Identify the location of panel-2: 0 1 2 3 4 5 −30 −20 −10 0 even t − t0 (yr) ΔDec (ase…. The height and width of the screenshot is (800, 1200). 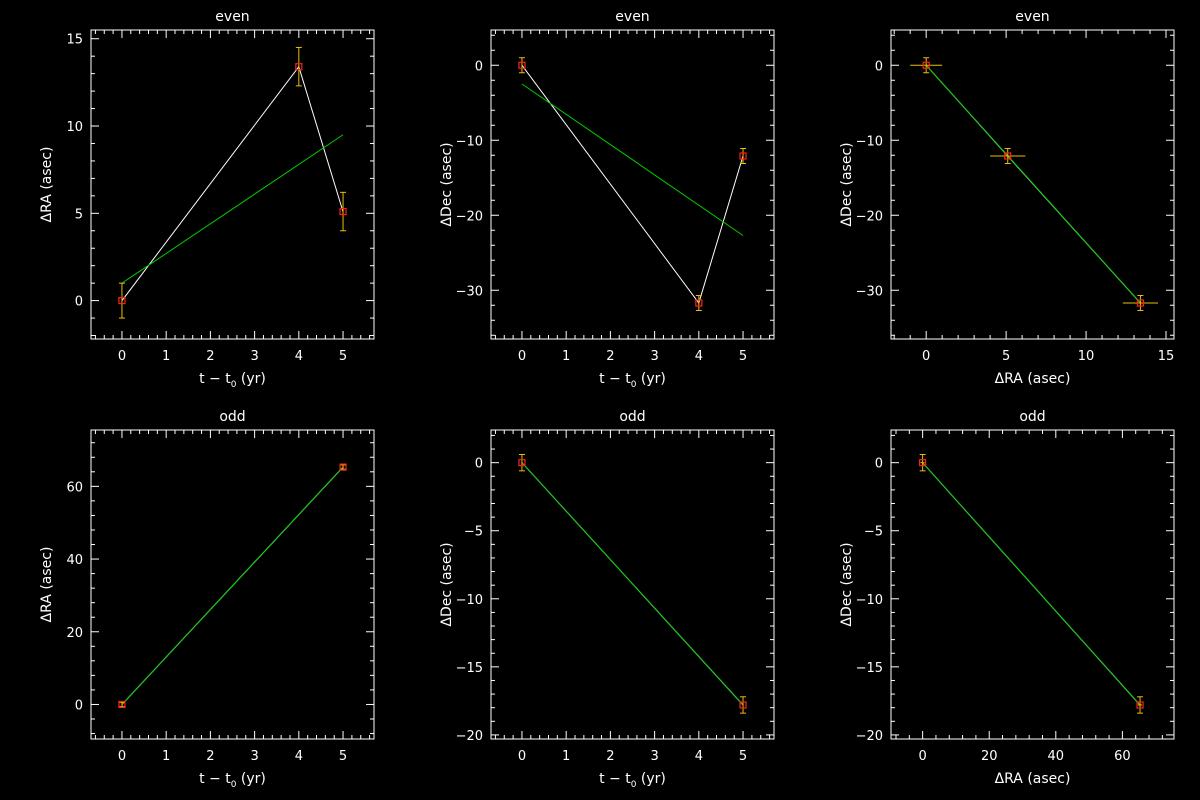
(607, 199).